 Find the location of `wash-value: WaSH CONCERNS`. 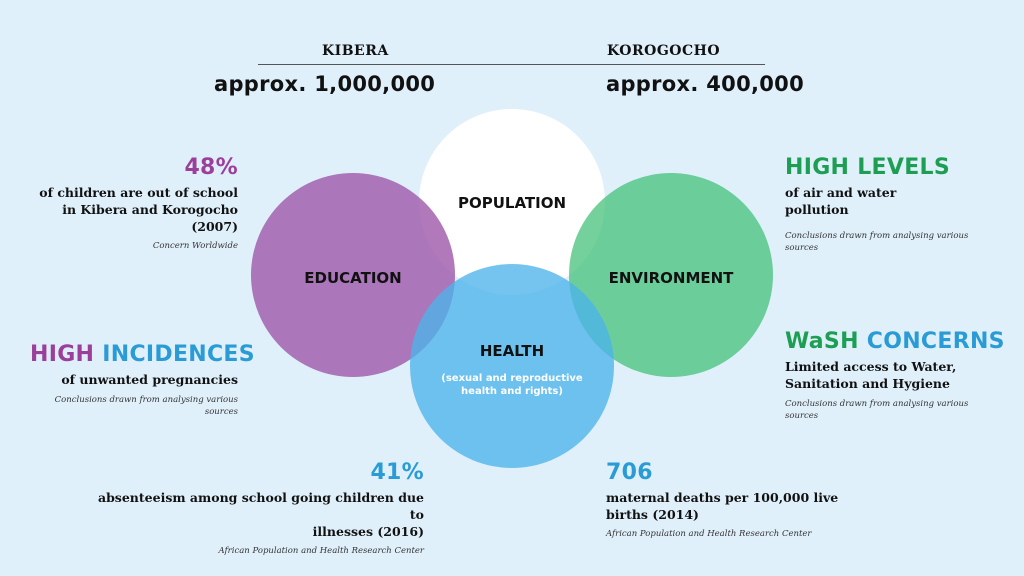

wash-value: WaSH CONCERNS is located at coordinates (894, 341).